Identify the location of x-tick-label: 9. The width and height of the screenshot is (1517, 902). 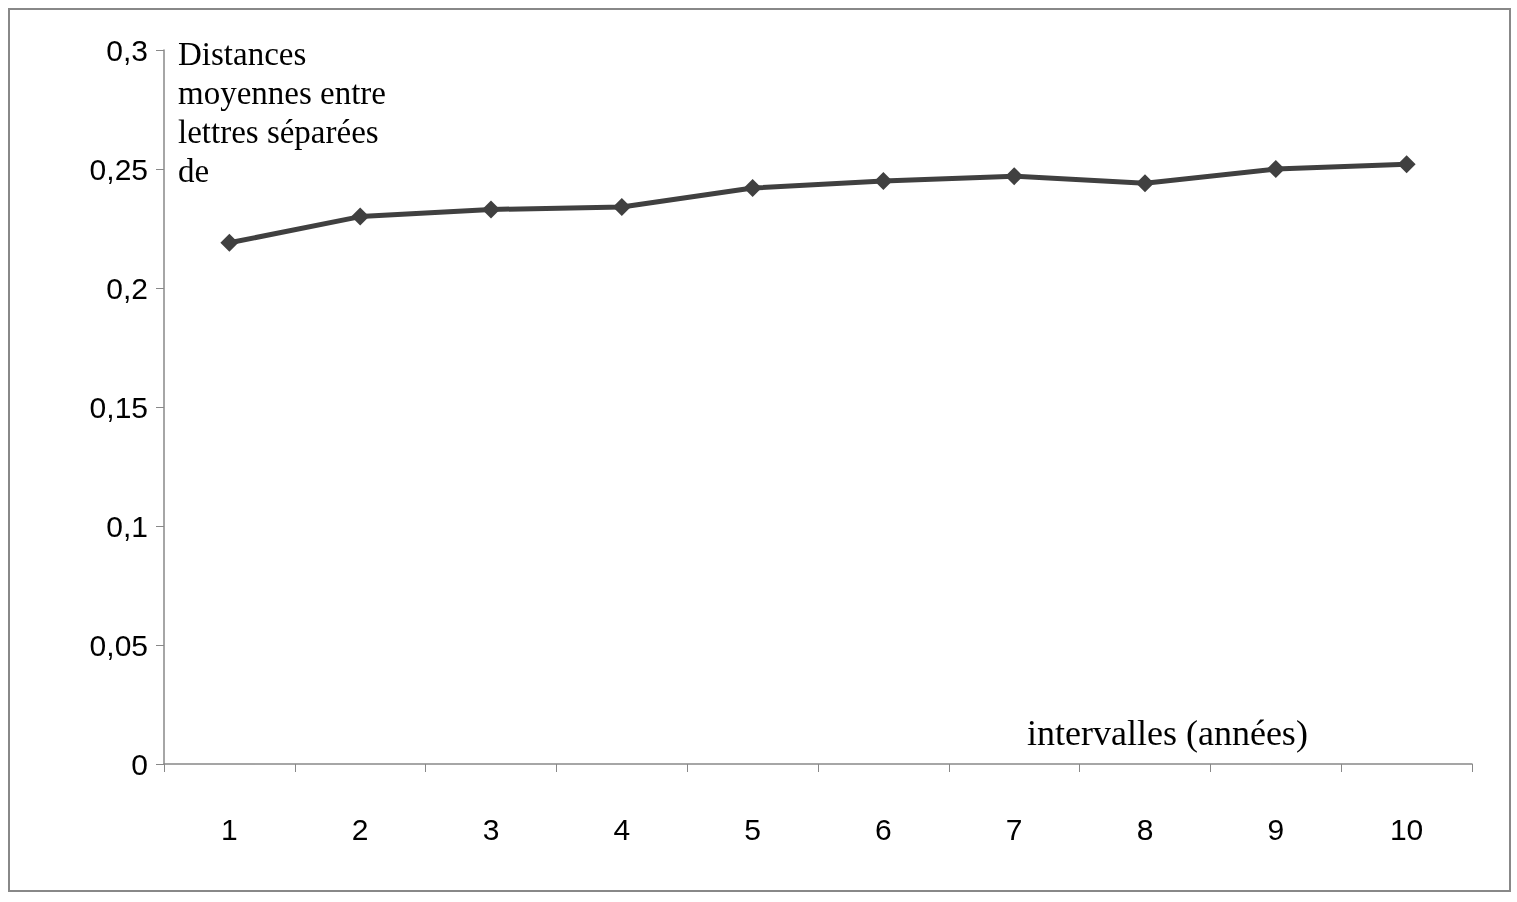
(1276, 829).